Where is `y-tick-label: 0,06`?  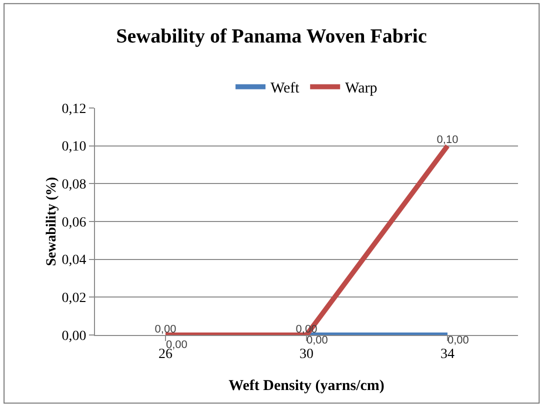 y-tick-label: 0,06 is located at coordinates (74, 222).